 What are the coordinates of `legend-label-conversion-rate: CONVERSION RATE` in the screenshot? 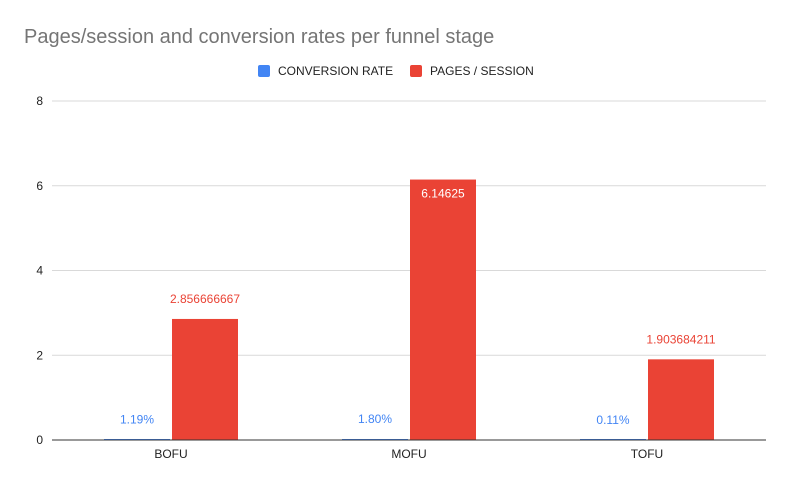 It's located at (335, 71).